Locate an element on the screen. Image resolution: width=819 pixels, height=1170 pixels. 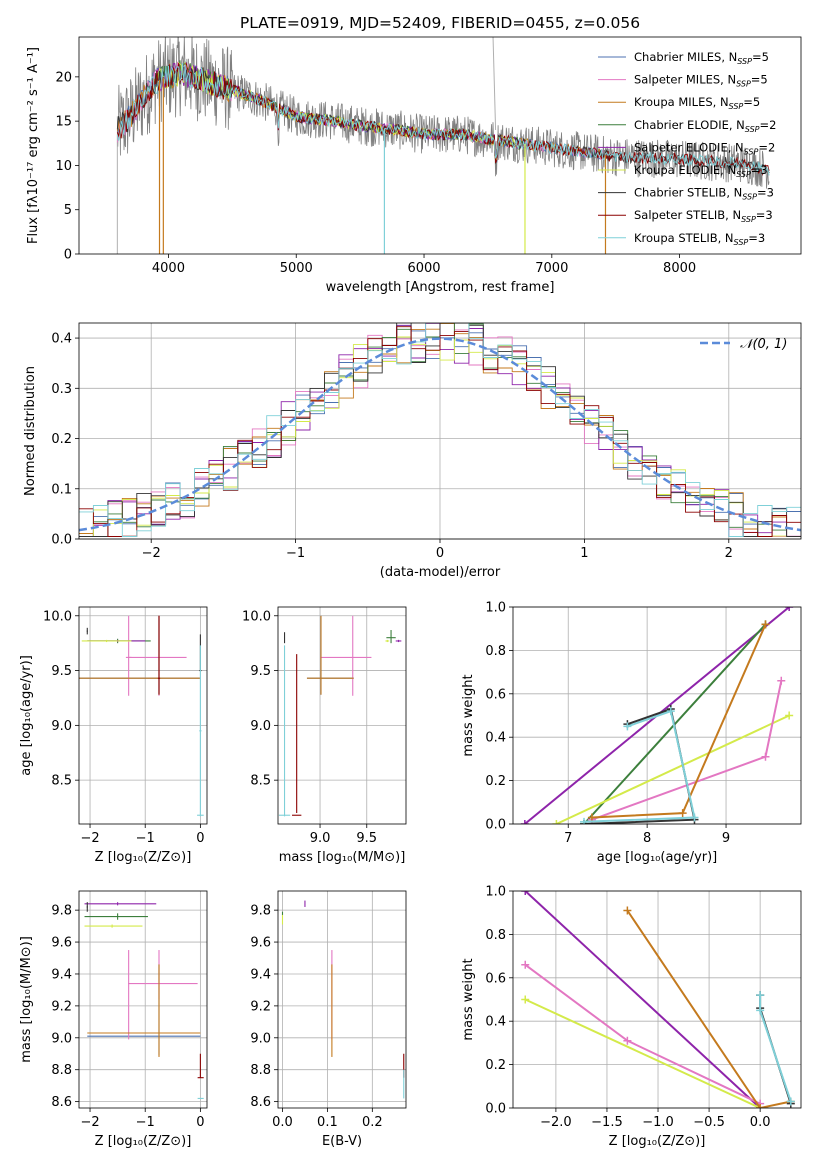
y-tick-label: 15 is located at coordinates (63, 122).